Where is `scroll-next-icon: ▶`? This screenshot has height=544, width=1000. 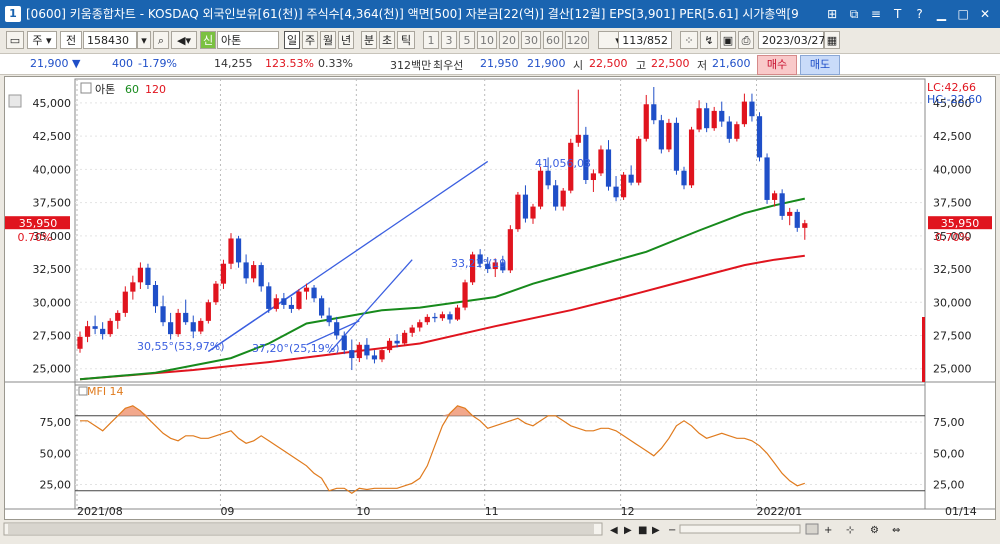 scroll-next-icon: ▶ is located at coordinates (656, 530).